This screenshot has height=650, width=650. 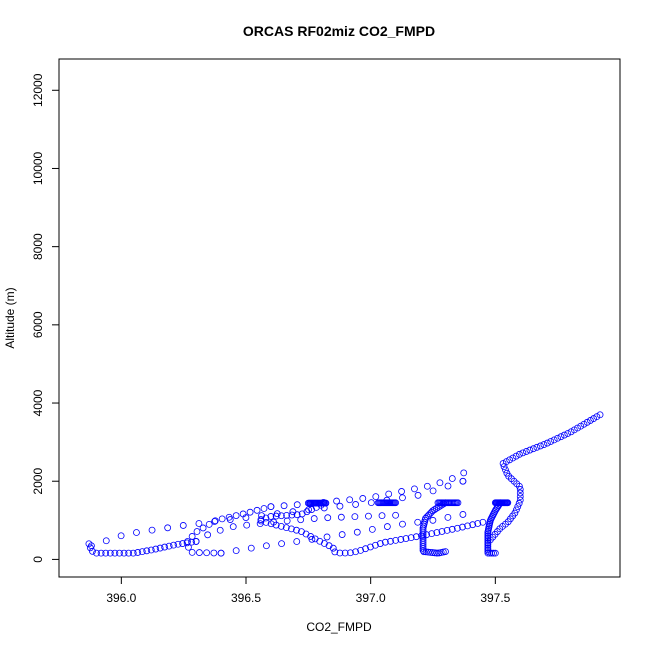 What do you see at coordinates (38, 324) in the screenshot?
I see `y-tick-label: 6000` at bounding box center [38, 324].